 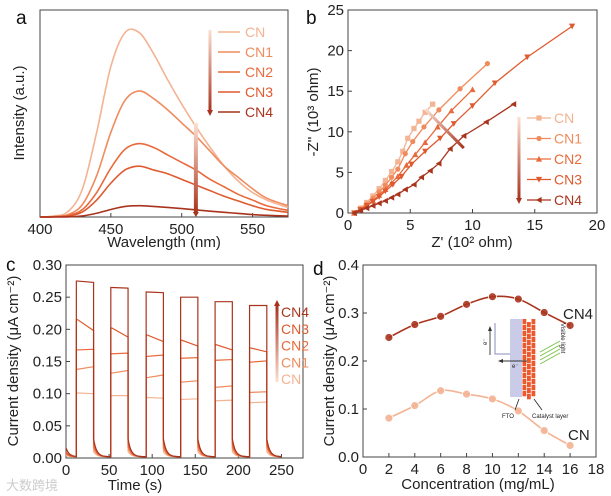 I want to click on y-tick-label: 25, so click(x=335, y=10).